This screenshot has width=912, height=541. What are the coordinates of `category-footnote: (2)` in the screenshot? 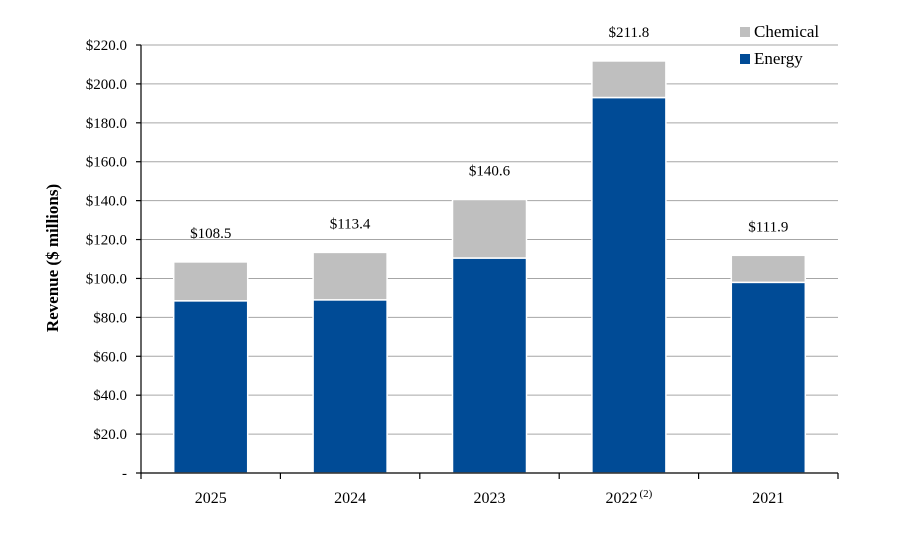 It's located at (645, 494).